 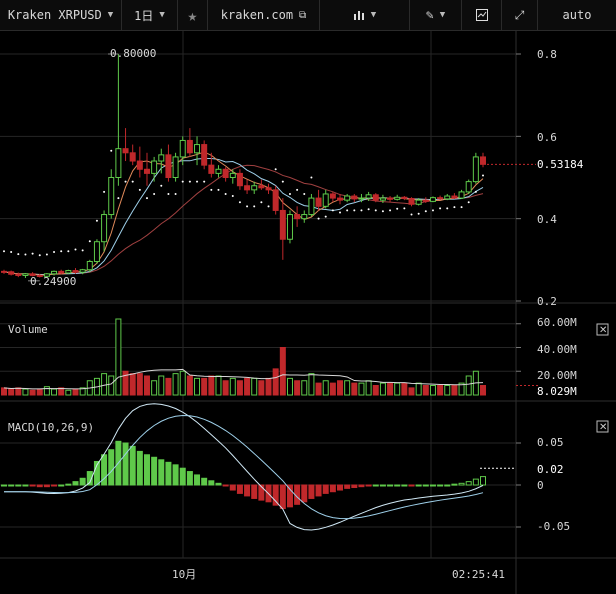 What do you see at coordinates (602, 329) in the screenshot?
I see `volume-pane-close-button: ✕` at bounding box center [602, 329].